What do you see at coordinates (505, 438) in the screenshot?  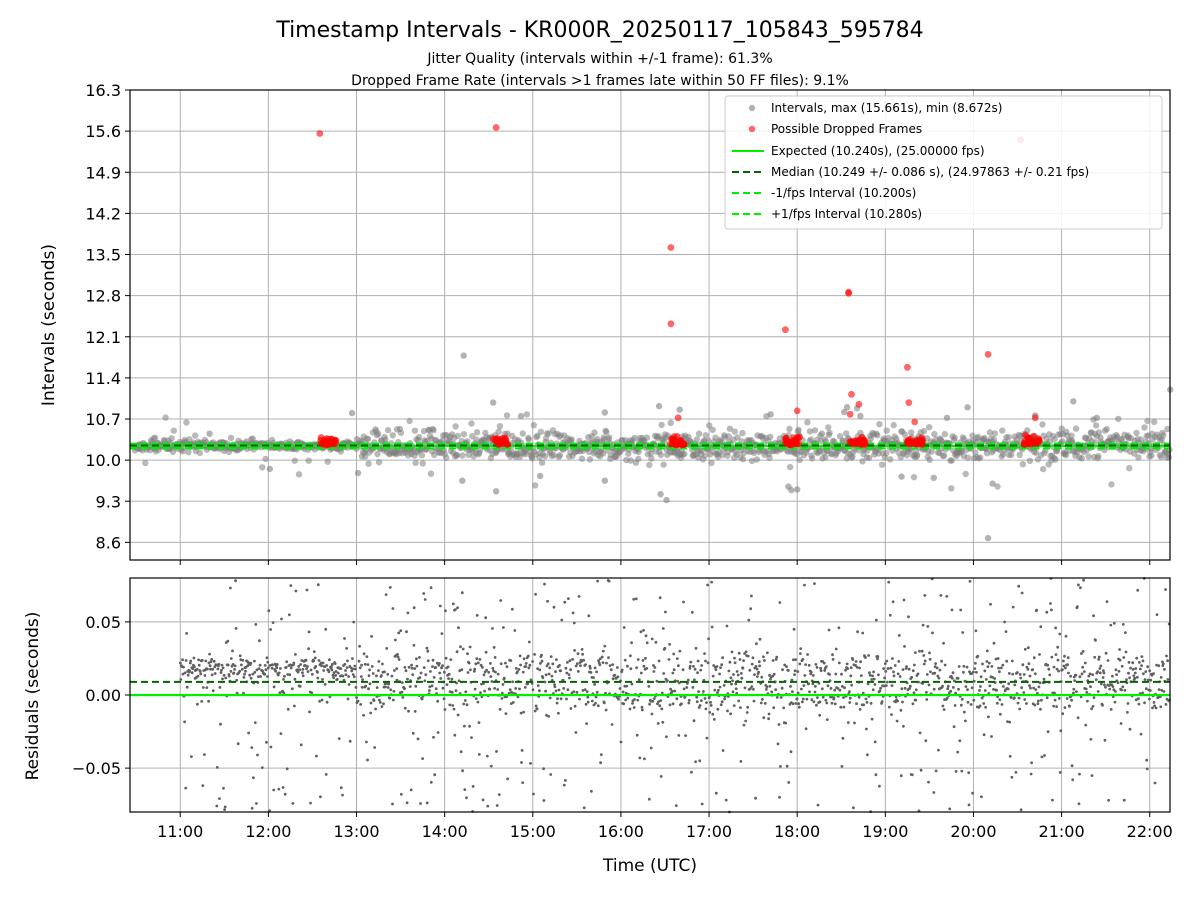 I see `dropped-frame-point` at bounding box center [505, 438].